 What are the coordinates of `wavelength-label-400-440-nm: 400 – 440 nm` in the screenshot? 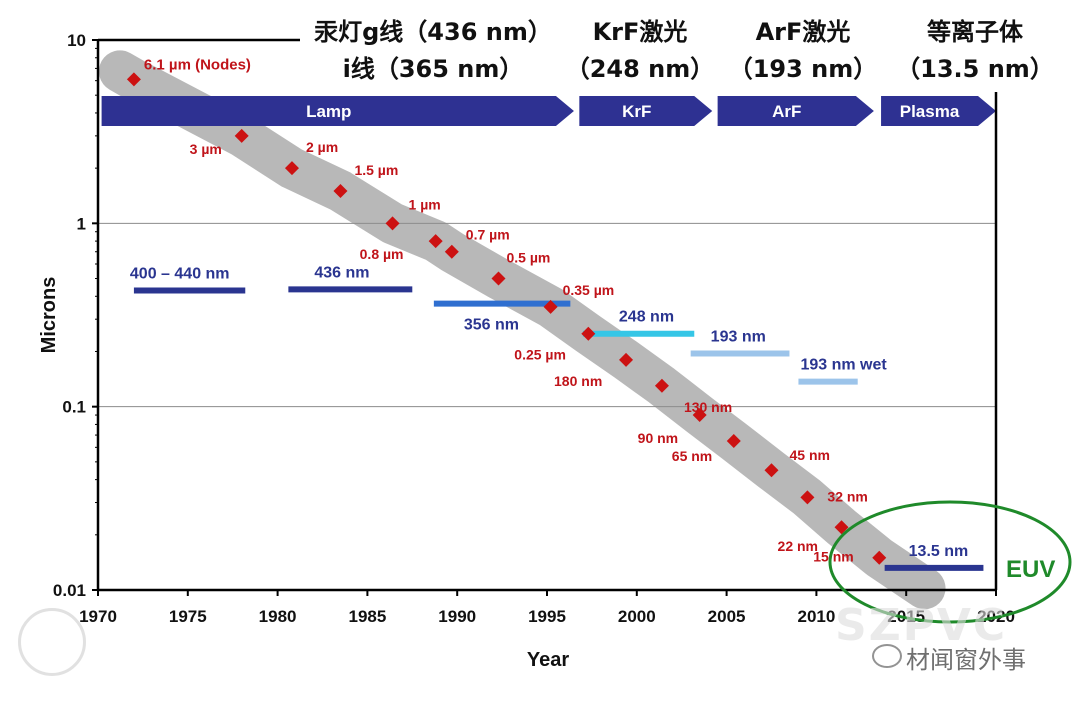 It's located at (180, 274).